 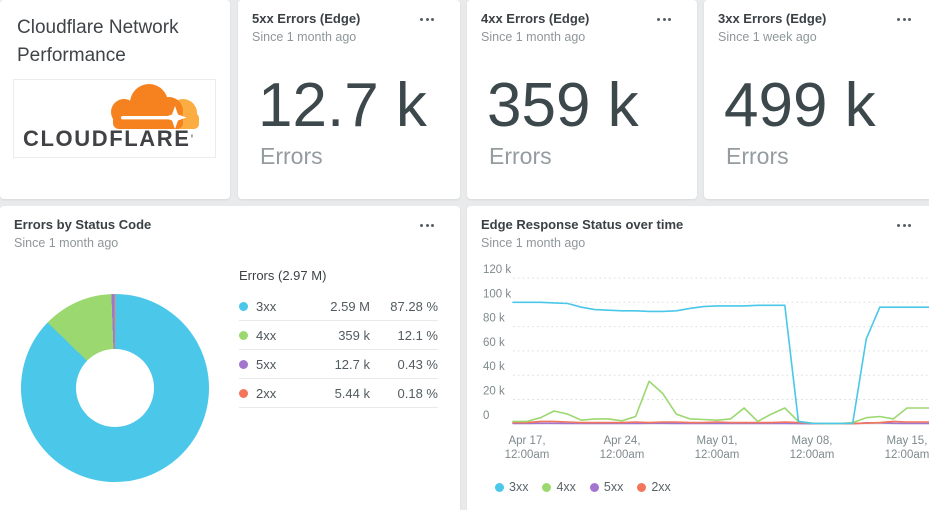 What do you see at coordinates (417, 393) in the screenshot?
I see `status-percent: 0.18 %` at bounding box center [417, 393].